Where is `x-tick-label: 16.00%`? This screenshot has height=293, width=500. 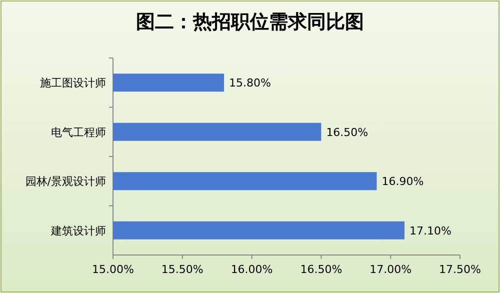
x-tick-label: 16.00% is located at coordinates (251, 269).